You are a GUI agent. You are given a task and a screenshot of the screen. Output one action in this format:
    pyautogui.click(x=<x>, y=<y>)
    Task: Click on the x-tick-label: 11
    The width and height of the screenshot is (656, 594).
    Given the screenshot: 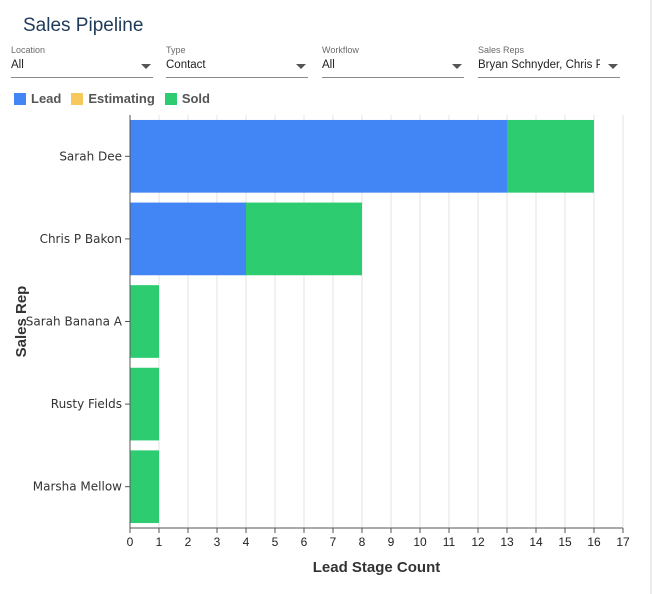 What is the action you would take?
    pyautogui.click(x=449, y=542)
    